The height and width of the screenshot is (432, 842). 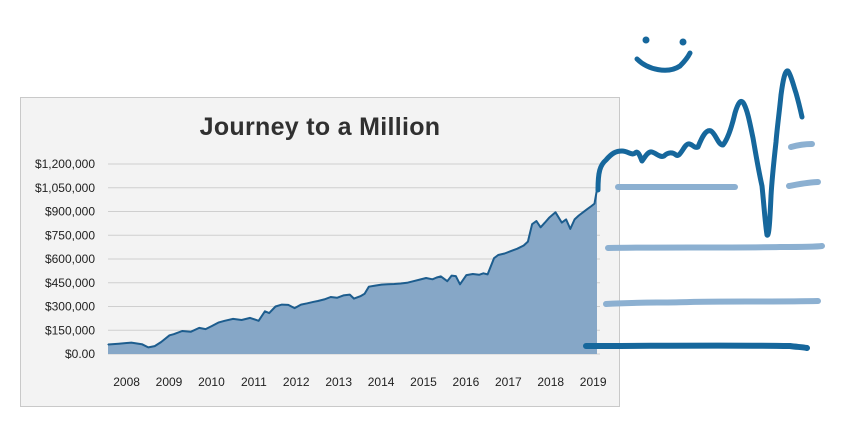 I want to click on x-tick-label: 2019, so click(x=593, y=382).